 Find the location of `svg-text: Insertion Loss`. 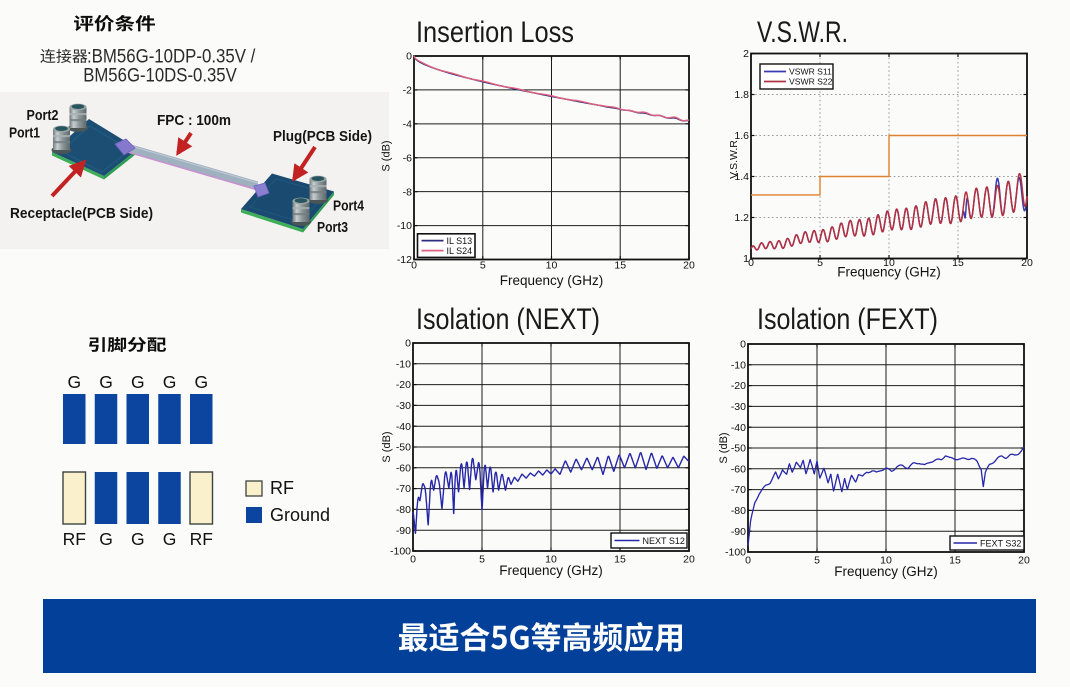

svg-text: Insertion Loss is located at coordinates (495, 32).